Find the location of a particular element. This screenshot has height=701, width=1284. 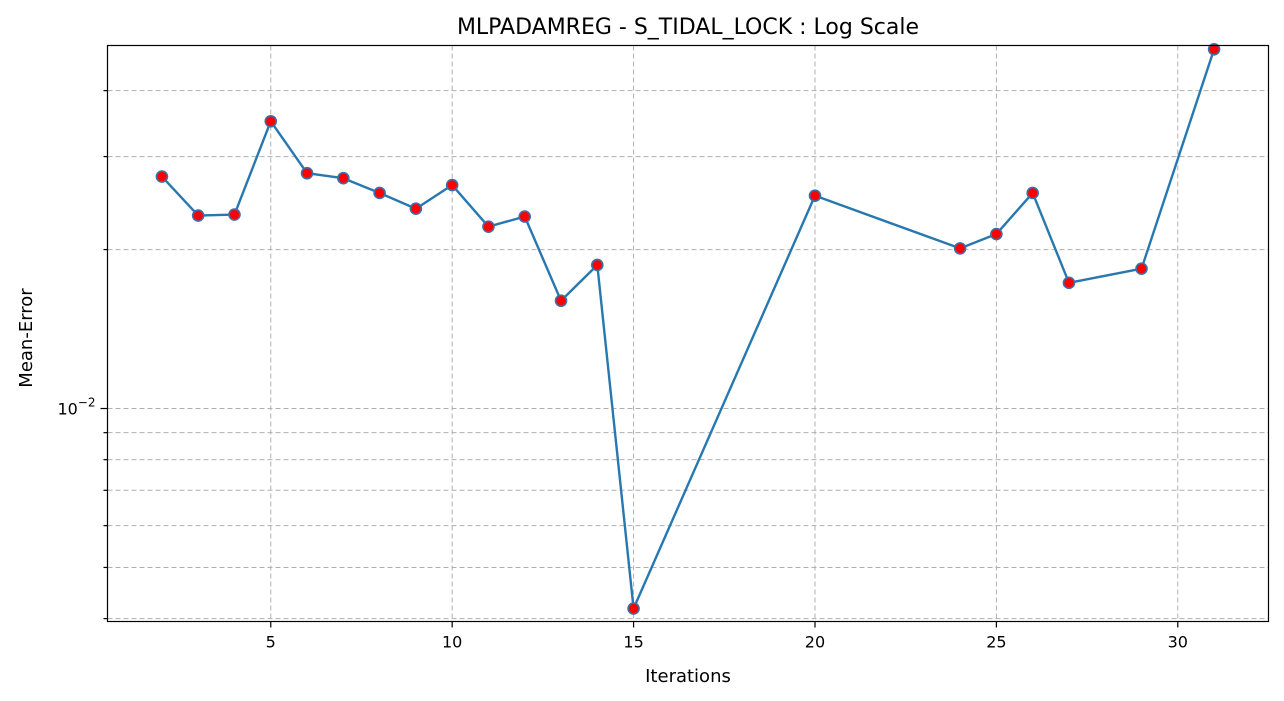

x-tick-label: 25 is located at coordinates (996, 642).